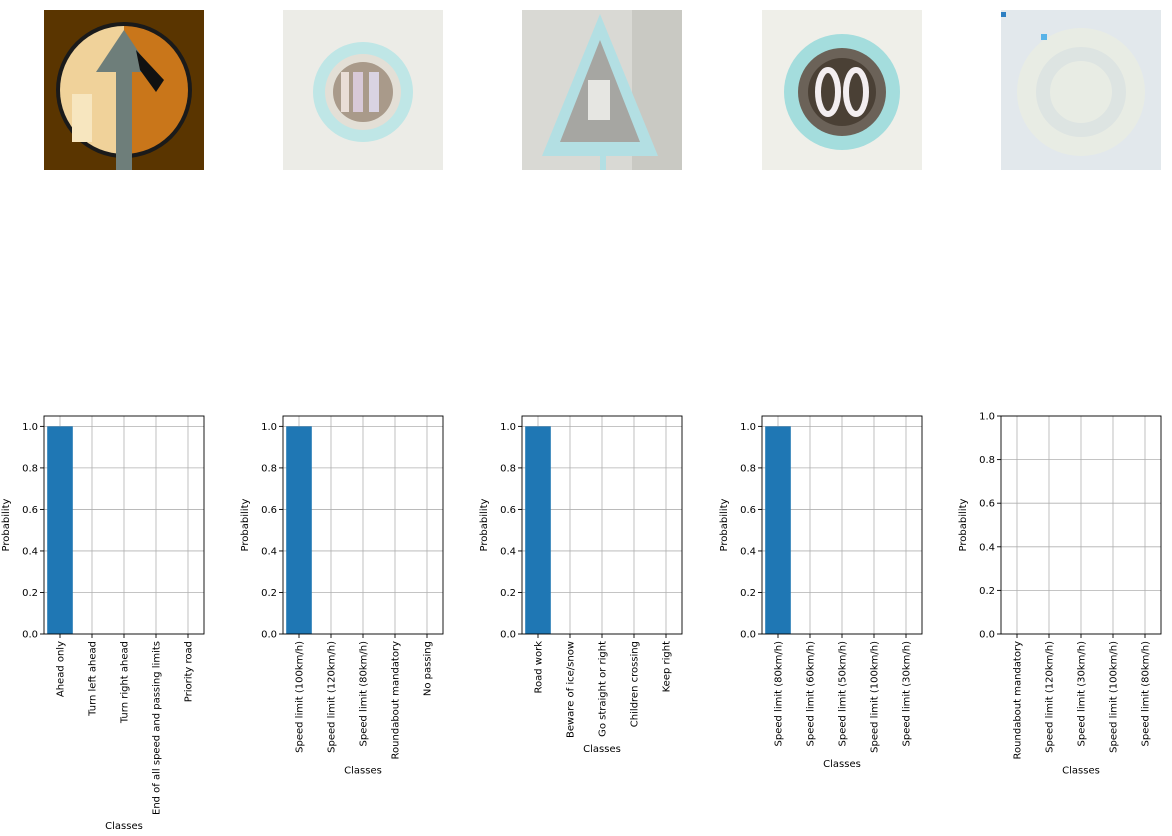 Image resolution: width=1172 pixels, height=836 pixels. I want to click on x-tick-label: Speed limit (50km/h), so click(843, 694).